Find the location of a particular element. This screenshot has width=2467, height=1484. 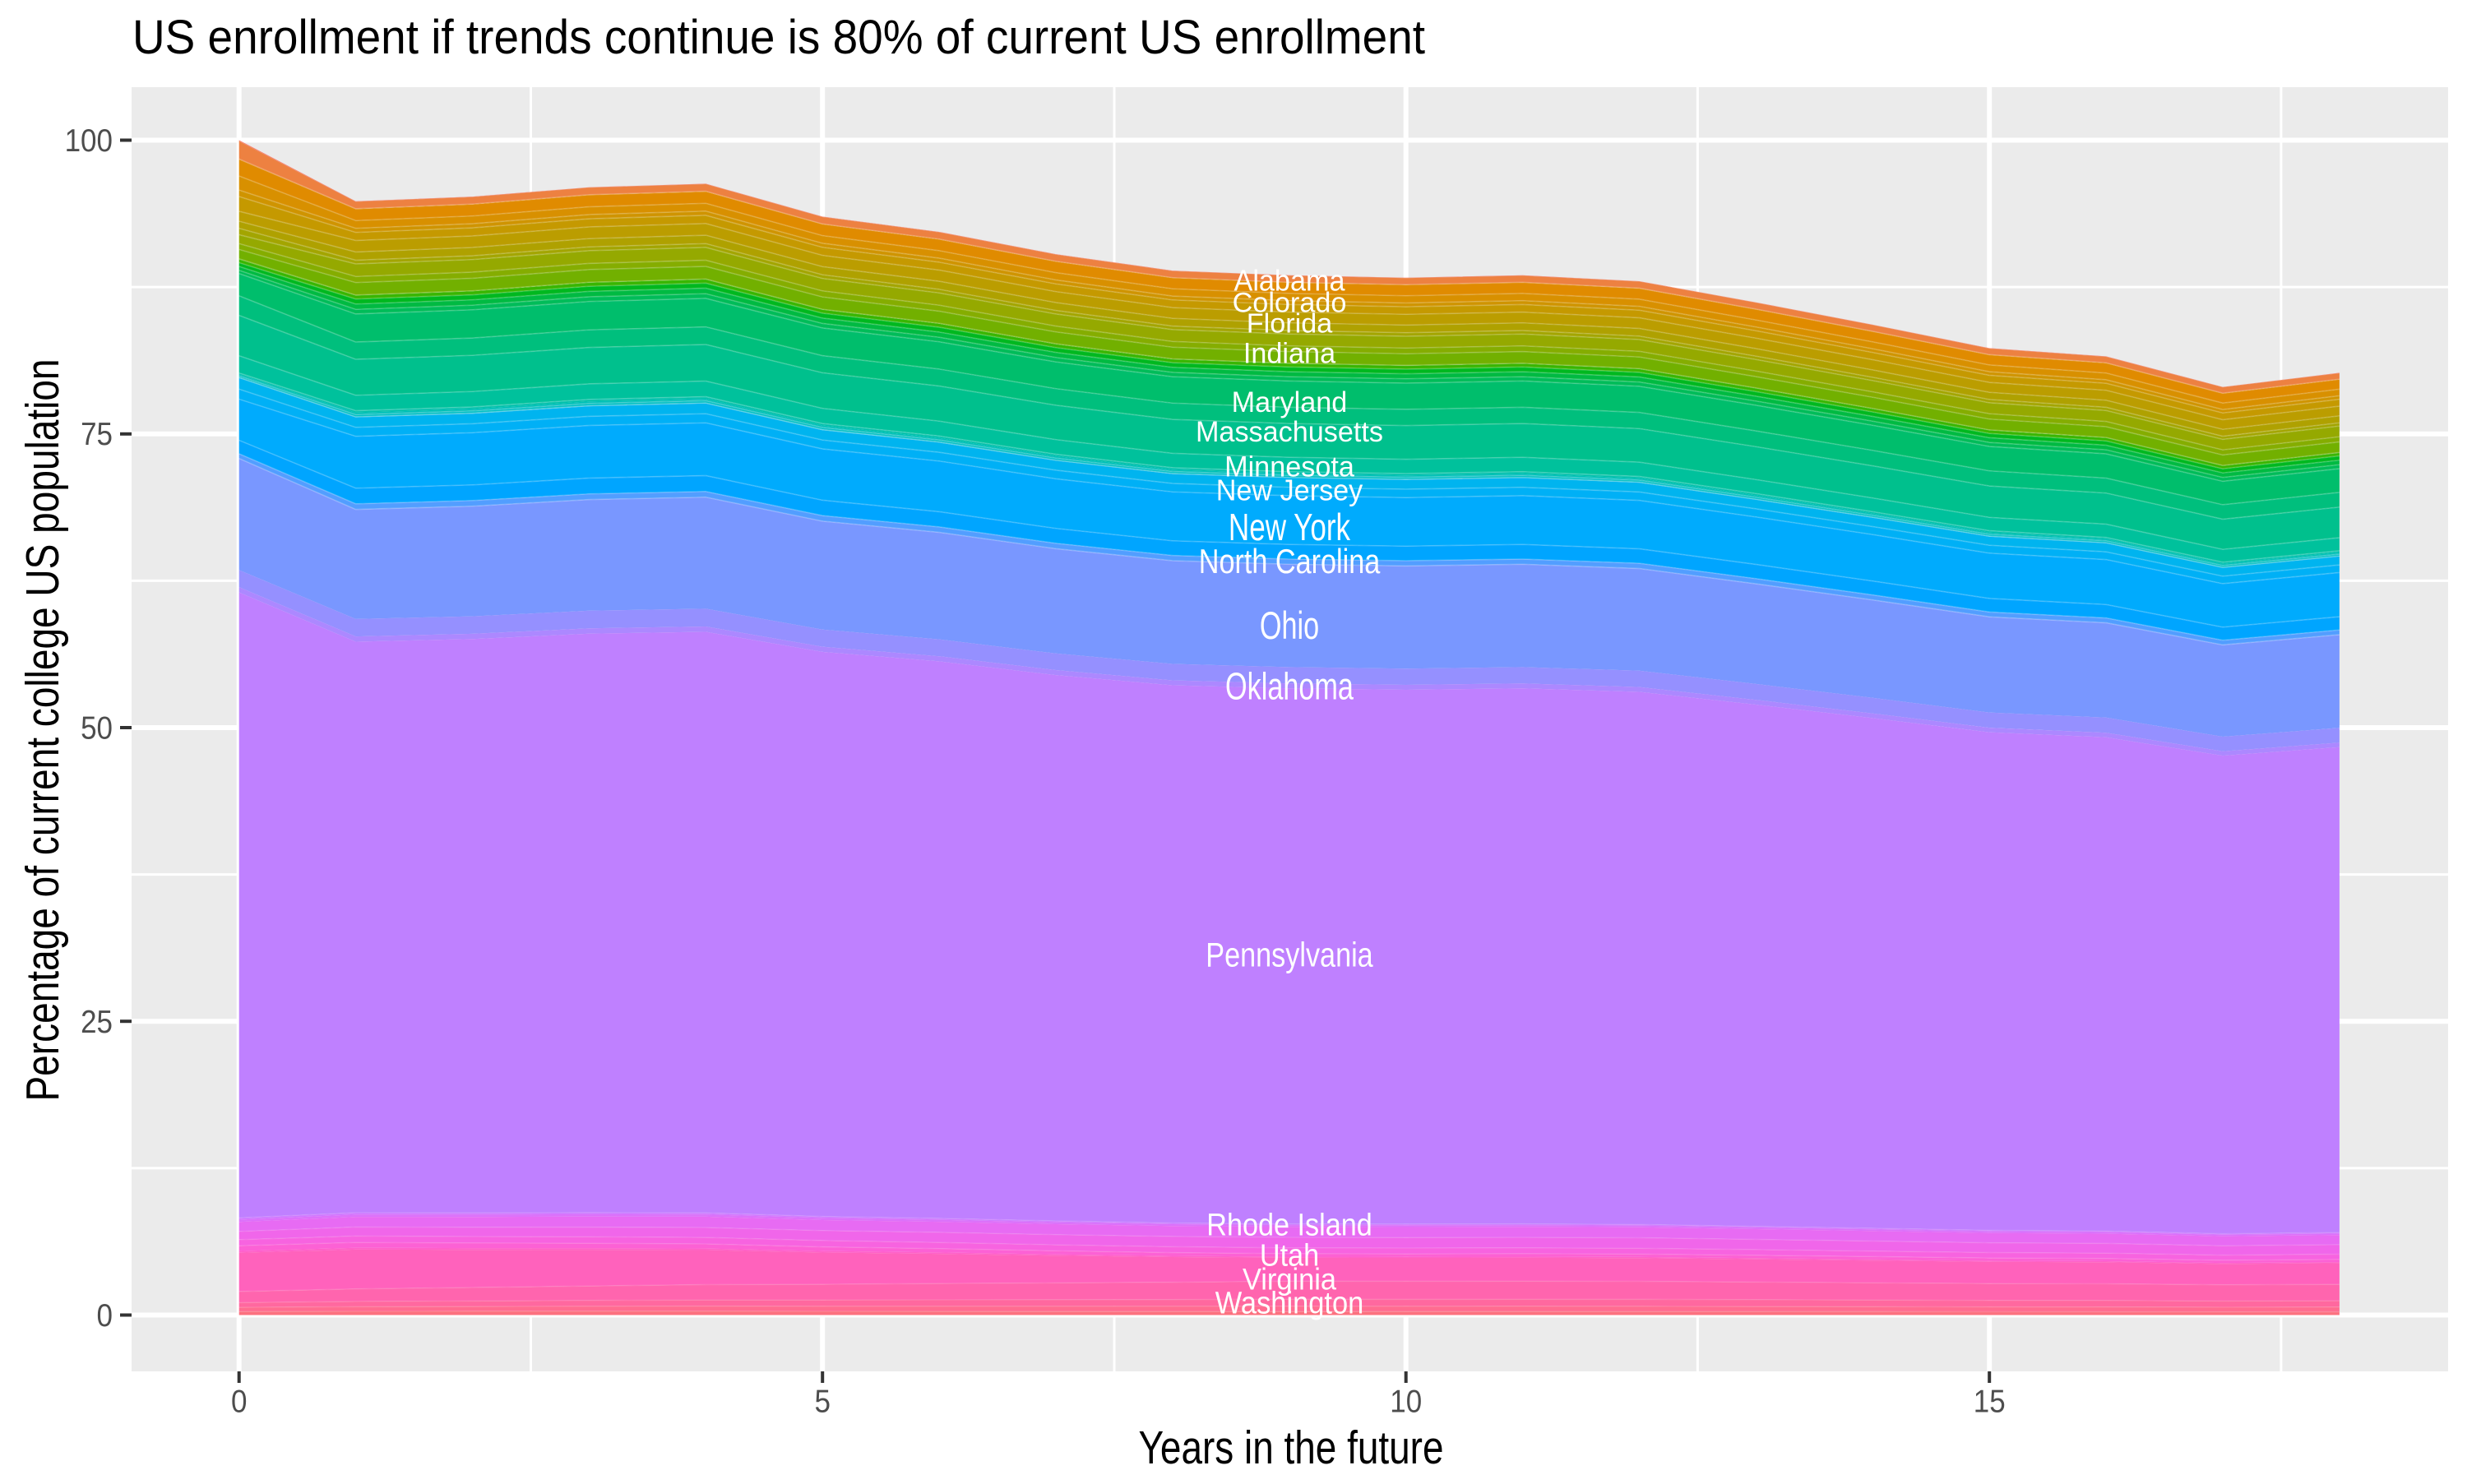

svg-text: Virginia is located at coordinates (1289, 1280).